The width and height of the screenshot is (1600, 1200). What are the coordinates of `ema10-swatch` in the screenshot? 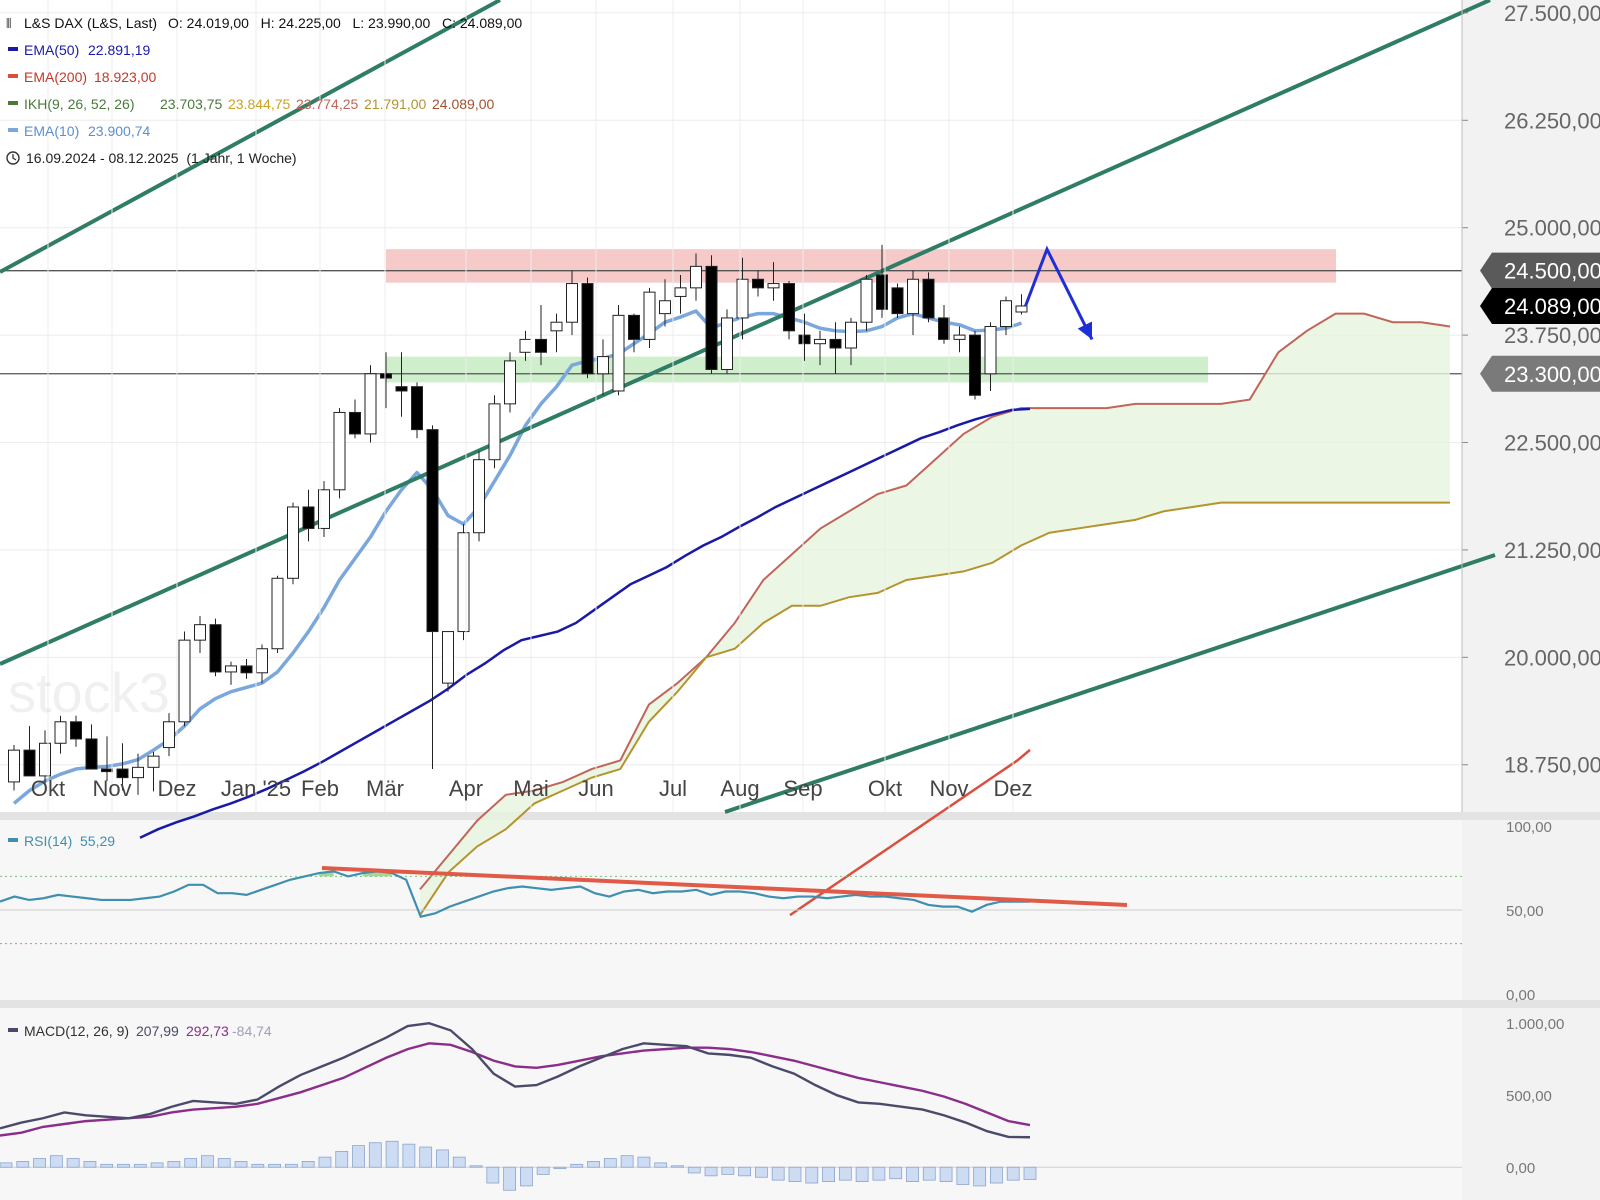 It's located at (13, 130).